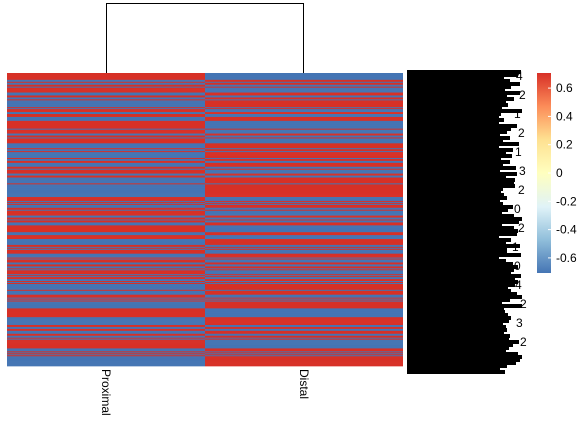  What do you see at coordinates (518, 285) in the screenshot?
I see `row-label-fragment: 4` at bounding box center [518, 285].